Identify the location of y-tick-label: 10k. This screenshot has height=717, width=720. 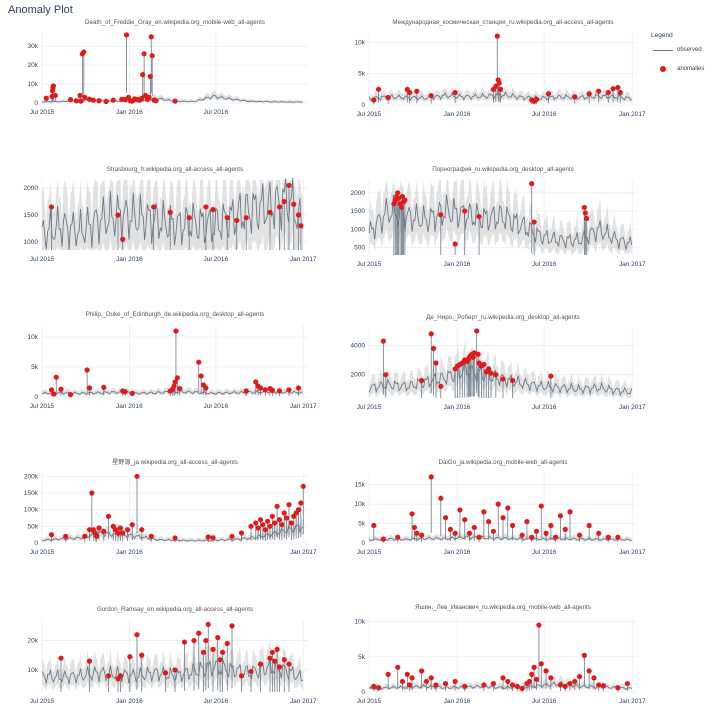
(33, 670).